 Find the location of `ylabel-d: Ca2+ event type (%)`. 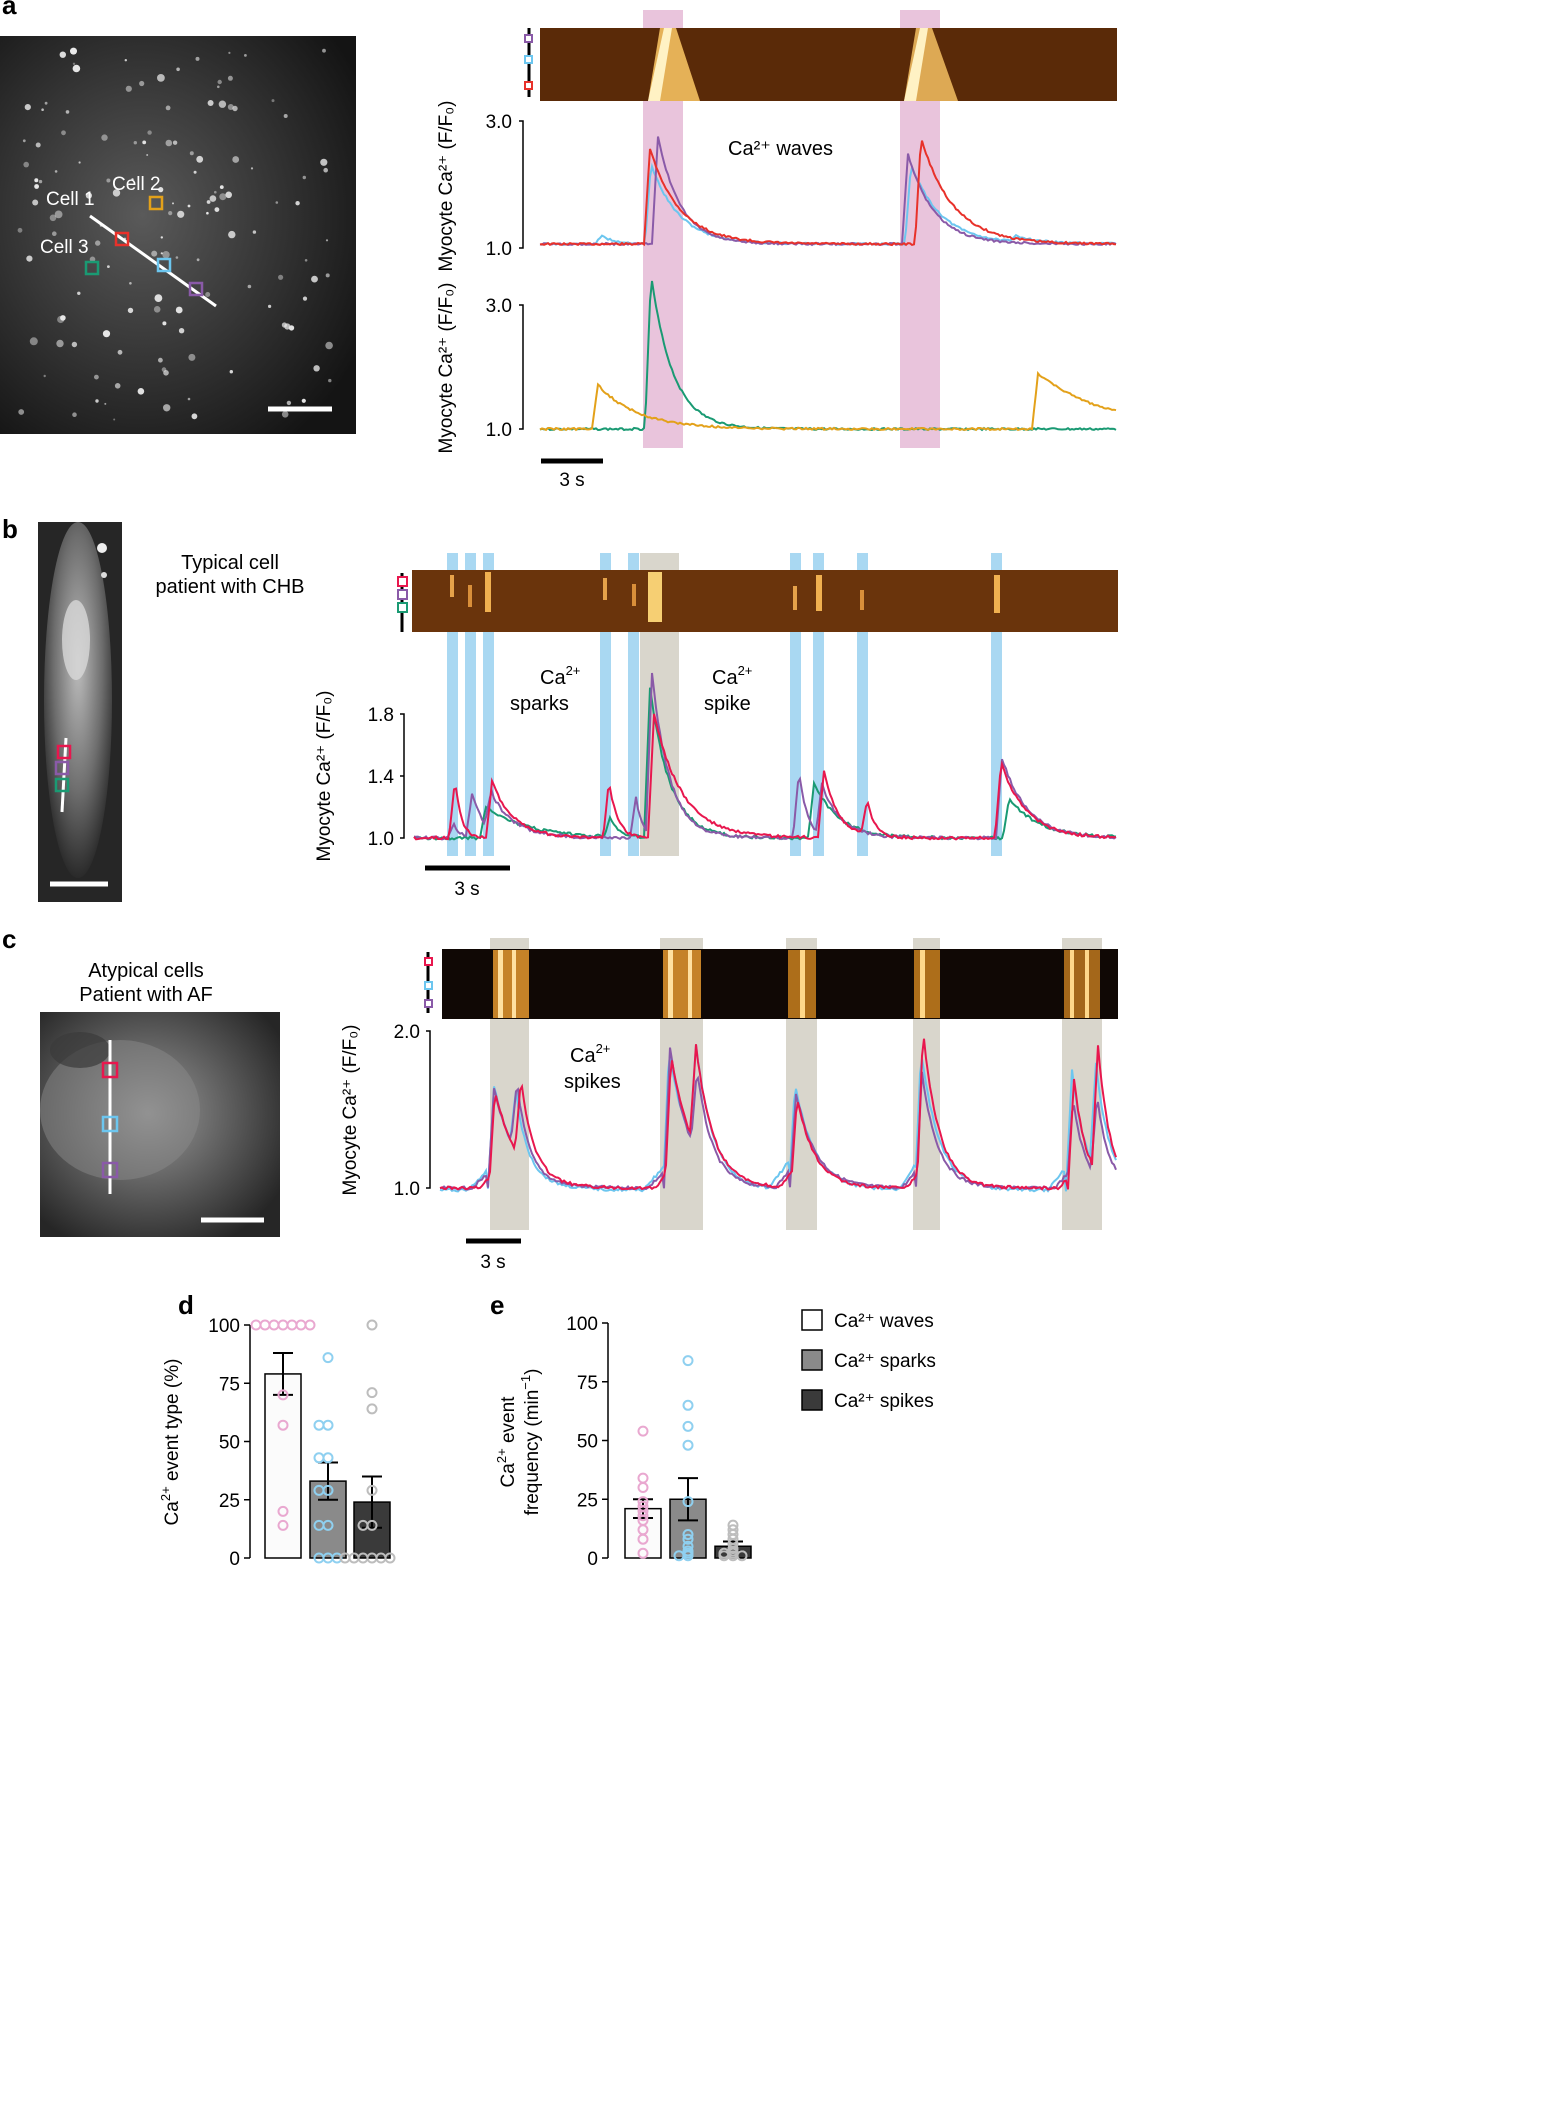

ylabel-d: Ca2+ event type (%) is located at coordinates (170, 1442).